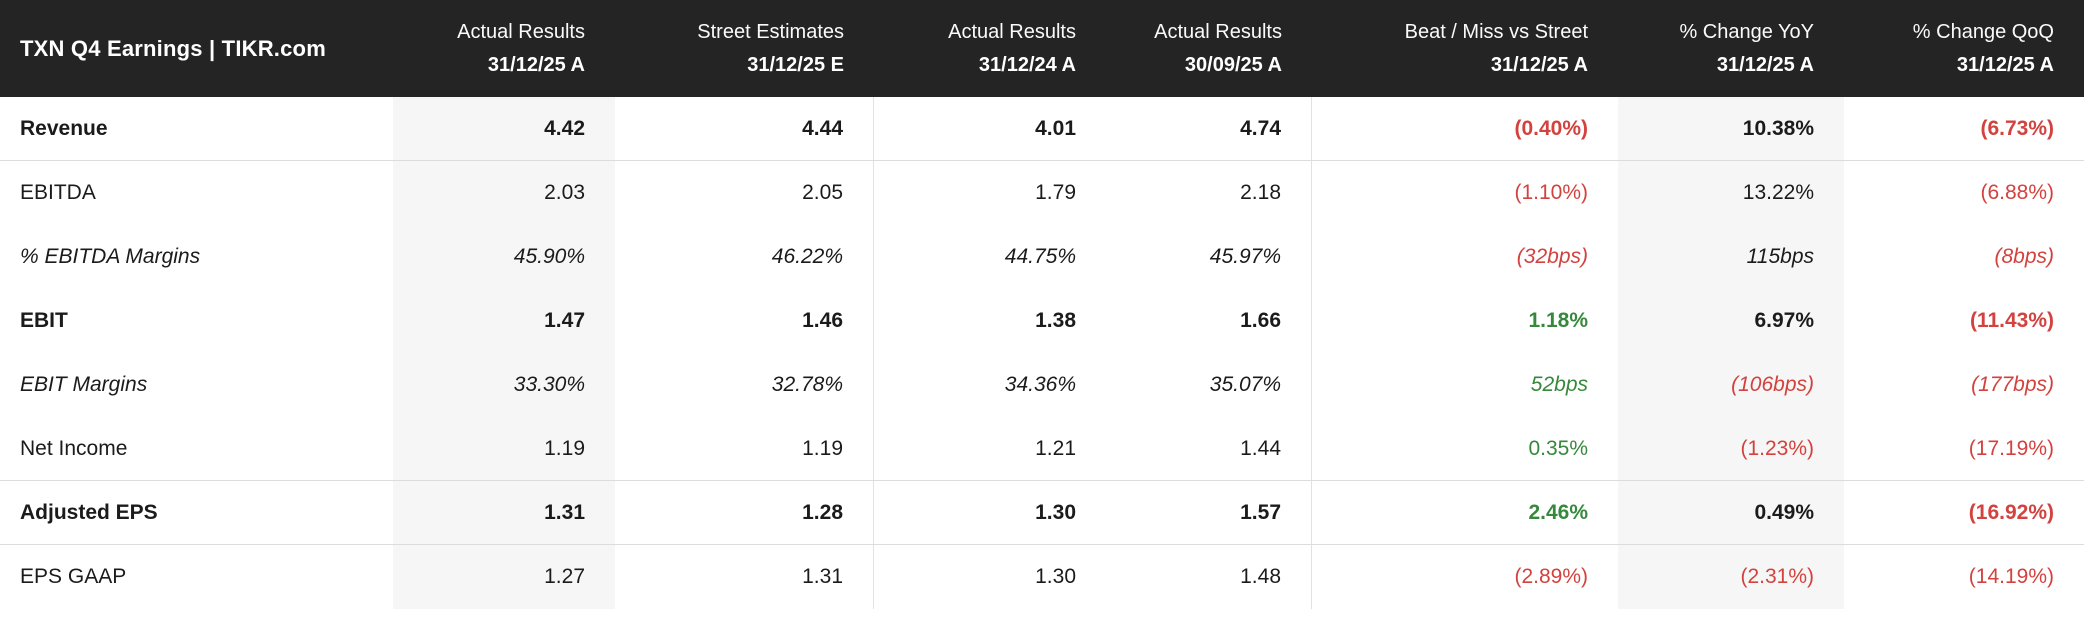  What do you see at coordinates (744, 257) in the screenshot?
I see `table-cell: 46.22%` at bounding box center [744, 257].